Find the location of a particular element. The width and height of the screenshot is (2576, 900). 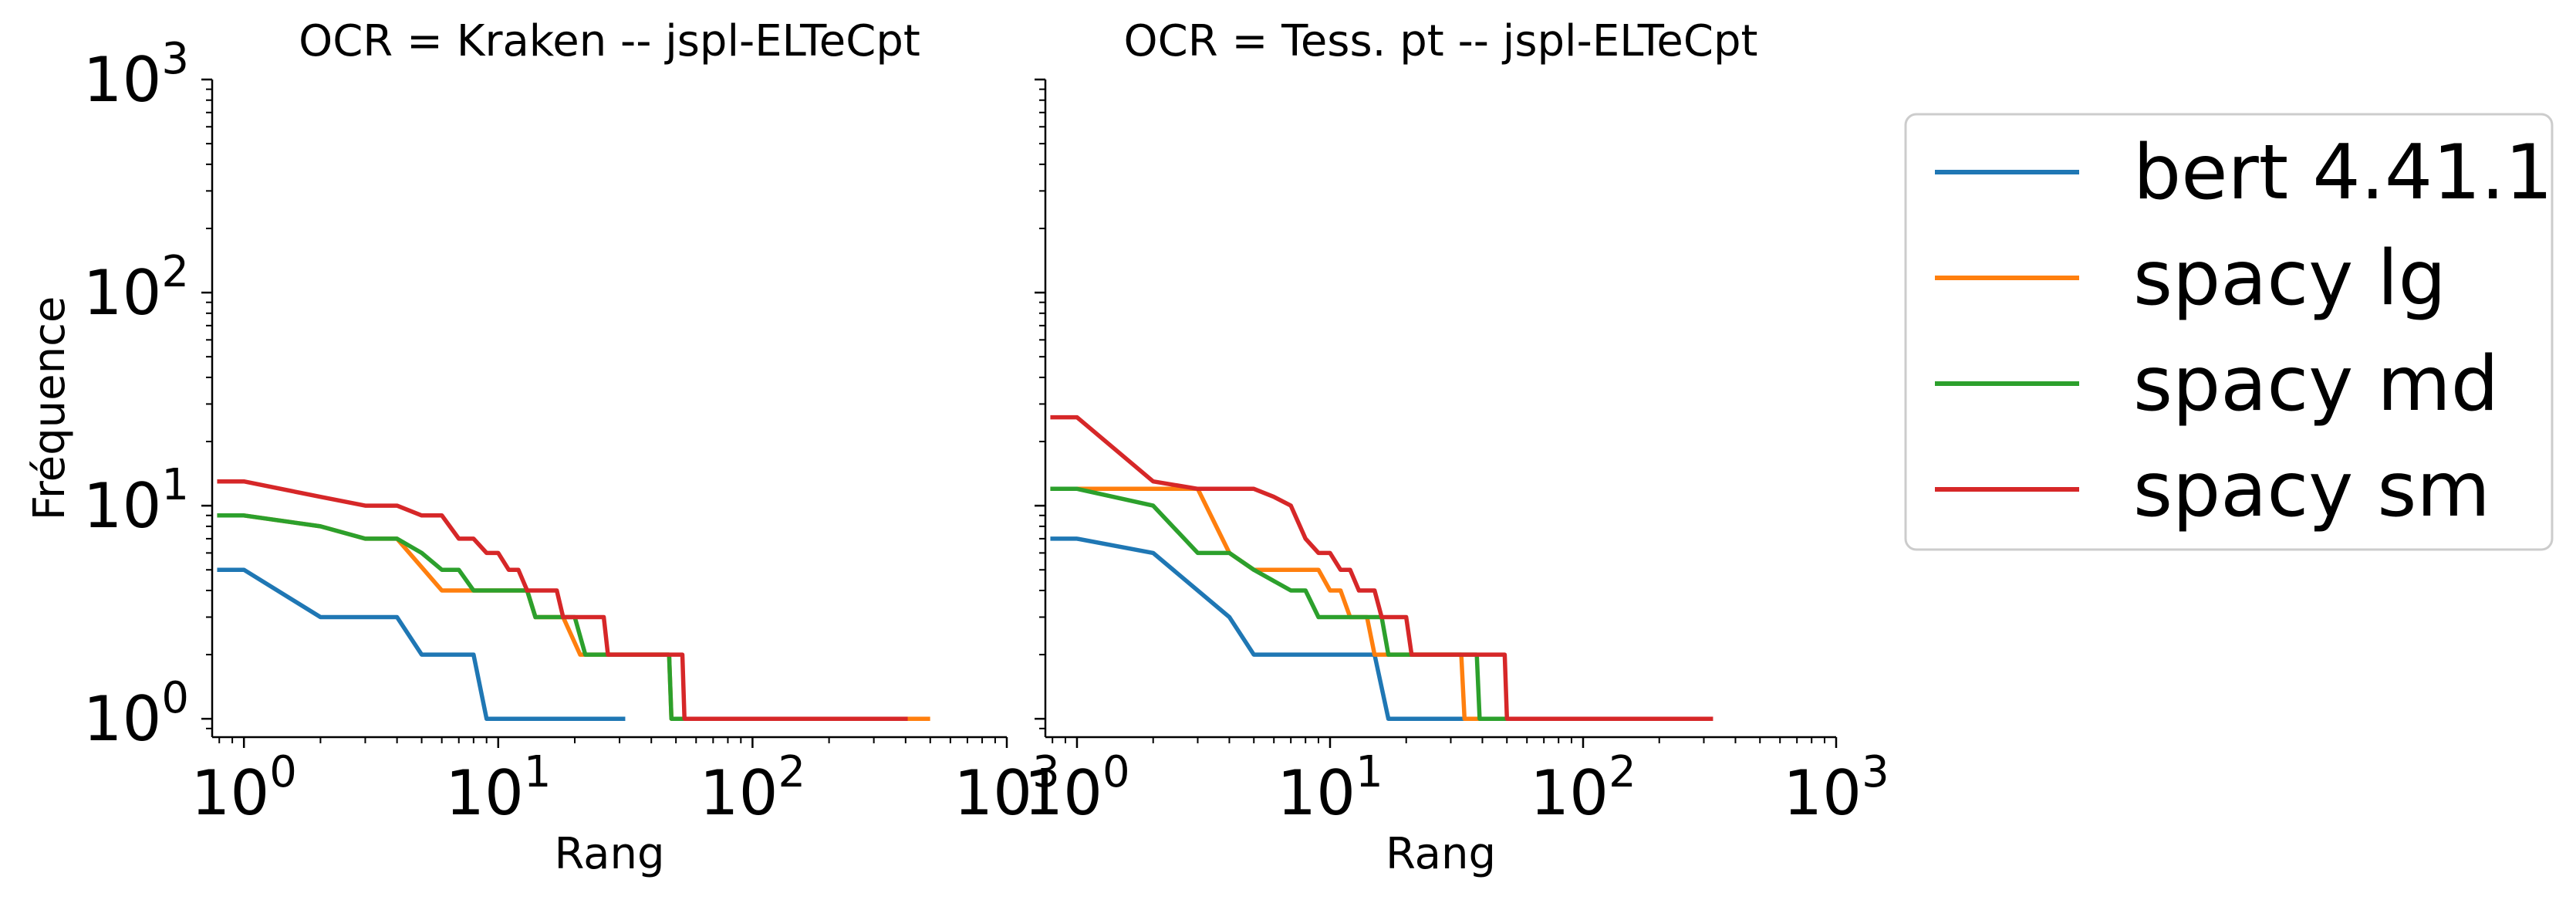

y-tick-label: 10⁰ is located at coordinates (136, 714).